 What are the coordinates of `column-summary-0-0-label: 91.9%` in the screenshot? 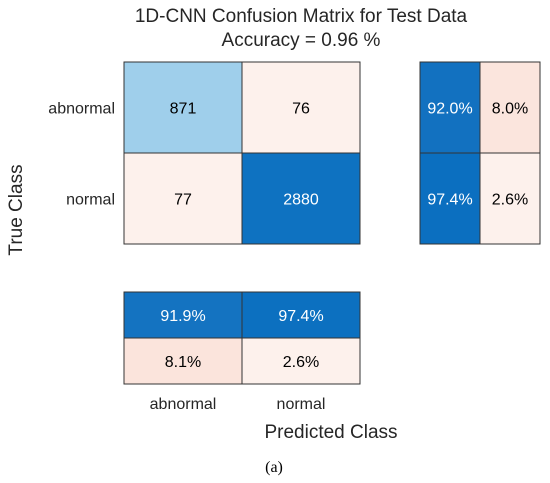 It's located at (182, 316).